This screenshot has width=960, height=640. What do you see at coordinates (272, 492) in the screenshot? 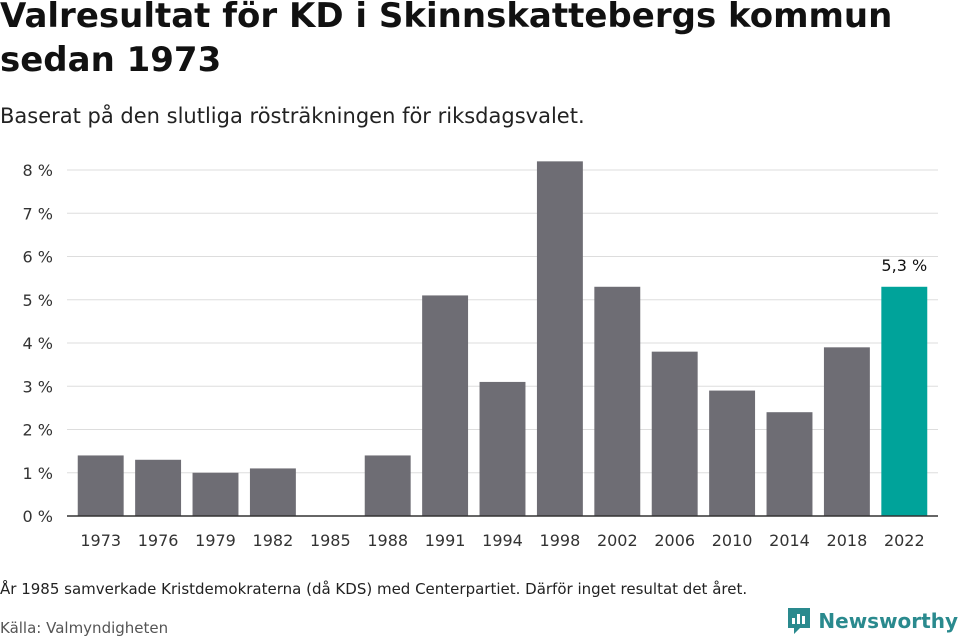
I see `bar-1982` at bounding box center [272, 492].